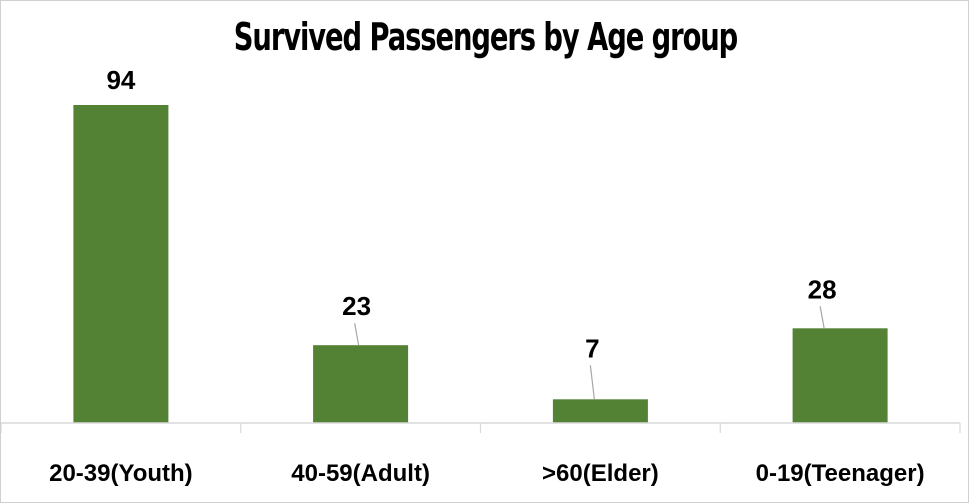 The width and height of the screenshot is (969, 504). I want to click on leader-lines, so click(589, 353).